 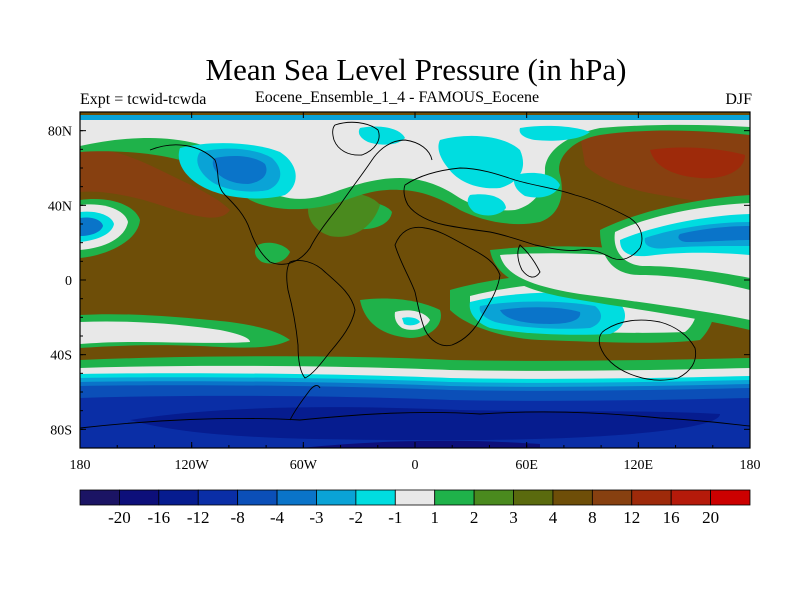 What do you see at coordinates (415, 465) in the screenshot?
I see `lon-tick-label: 0` at bounding box center [415, 465].